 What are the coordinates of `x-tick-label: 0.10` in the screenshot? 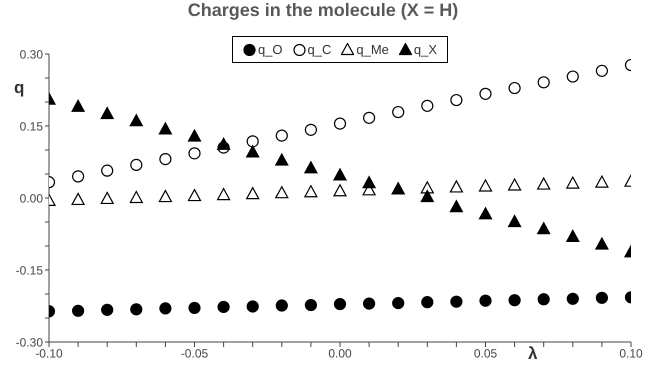 It's located at (631, 353).